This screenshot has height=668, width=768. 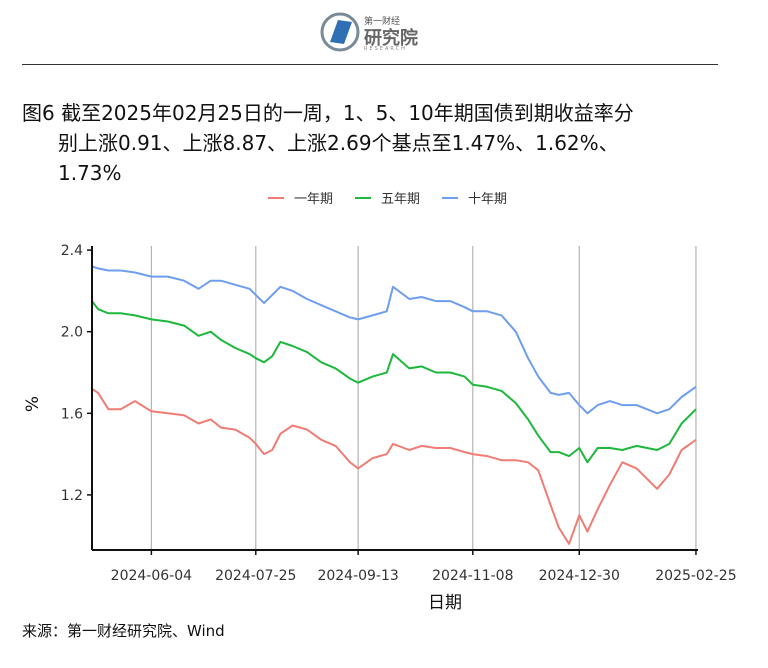 What do you see at coordinates (314, 199) in the screenshot?
I see `legend-label-1y: 一年期` at bounding box center [314, 199].